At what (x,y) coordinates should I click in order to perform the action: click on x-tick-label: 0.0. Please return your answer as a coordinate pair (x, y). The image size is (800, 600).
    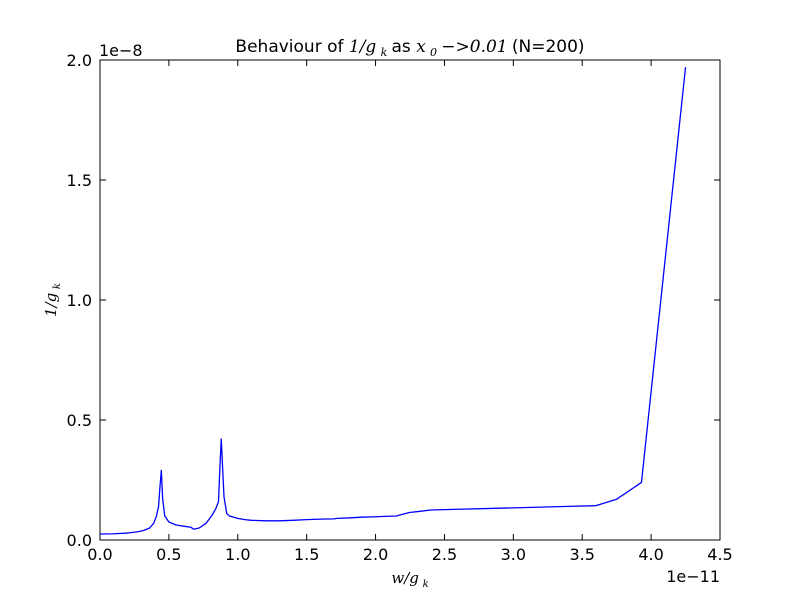
    Looking at the image, I should click on (99, 554).